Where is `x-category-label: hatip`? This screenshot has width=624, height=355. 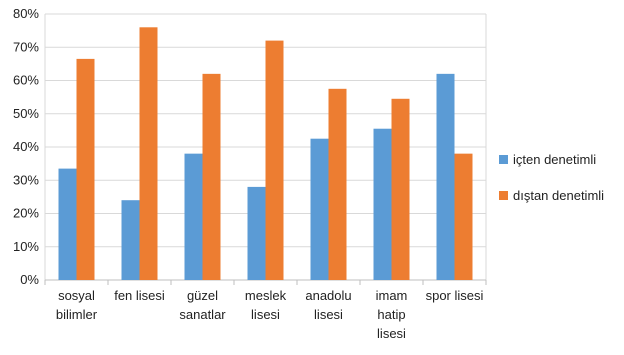 x-category-label: hatip is located at coordinates (391, 314).